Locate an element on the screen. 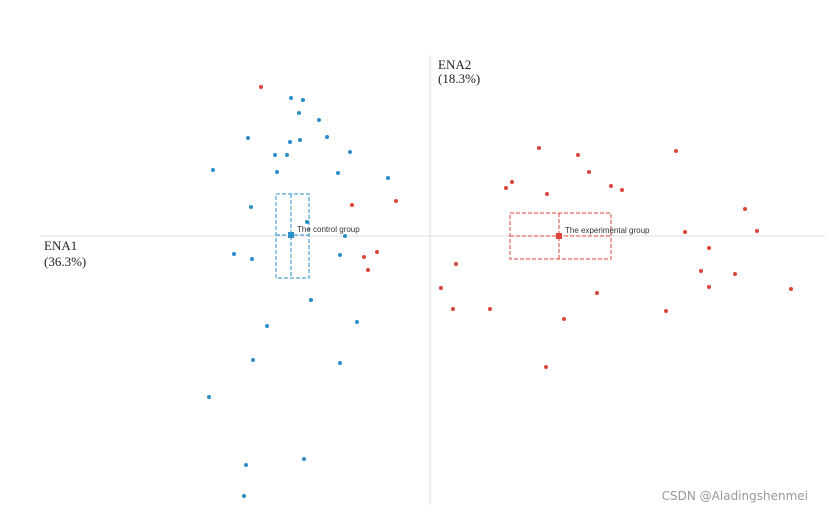 The image size is (831, 512). y-axis-label: (18.3%) is located at coordinates (459, 78).